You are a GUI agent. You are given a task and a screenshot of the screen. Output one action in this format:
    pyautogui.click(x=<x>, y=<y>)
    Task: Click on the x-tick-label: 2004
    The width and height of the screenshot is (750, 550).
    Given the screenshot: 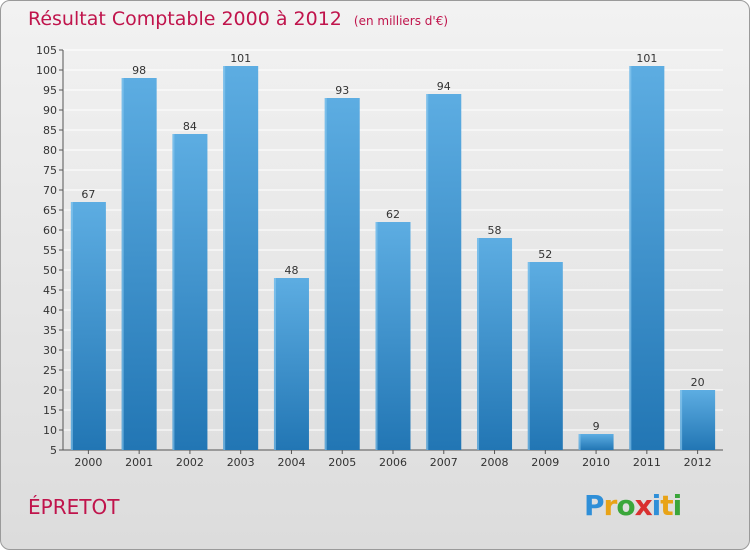 What is the action you would take?
    pyautogui.click(x=291, y=462)
    